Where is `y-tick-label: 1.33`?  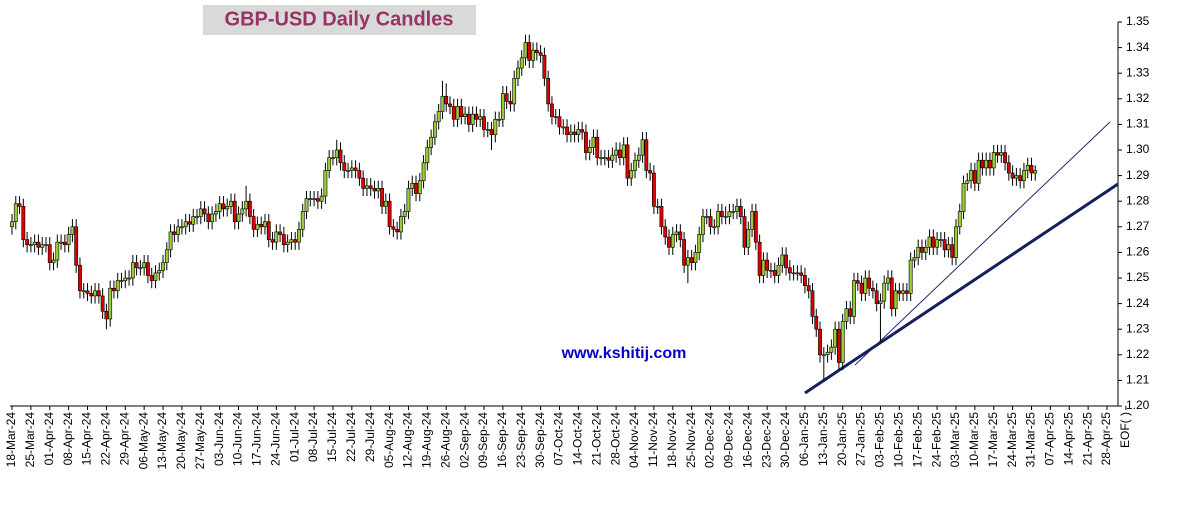 y-tick-label: 1.33 is located at coordinates (1138, 72).